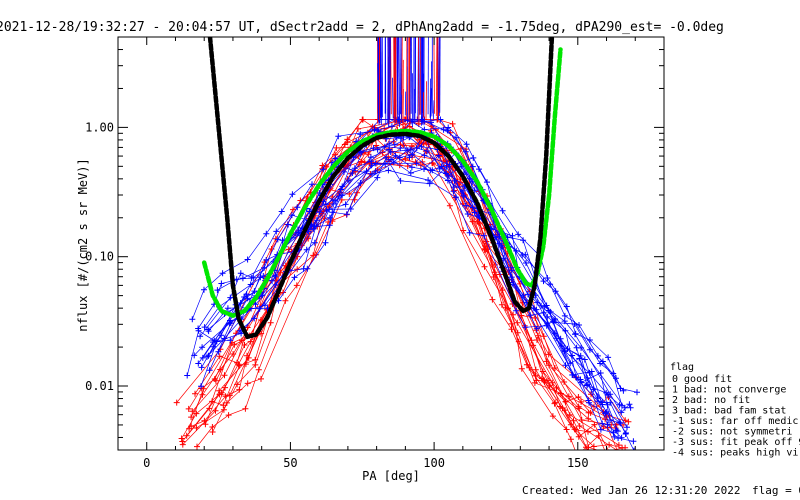 Image resolution: width=800 pixels, height=500 pixels. I want to click on footer-created: Created: Wed Jan 26 12:31:20 2022, so click(631, 490).